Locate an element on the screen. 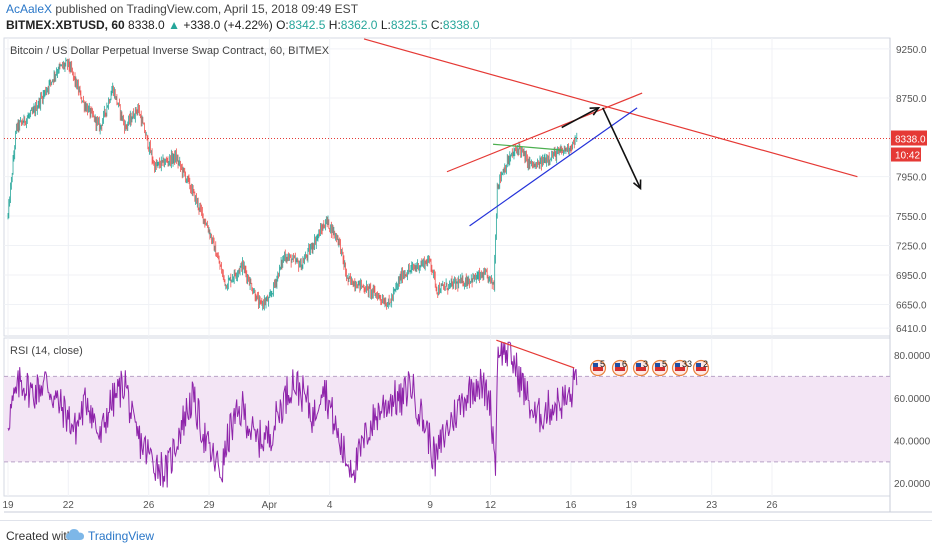  open-label: O: is located at coordinates (282, 25).